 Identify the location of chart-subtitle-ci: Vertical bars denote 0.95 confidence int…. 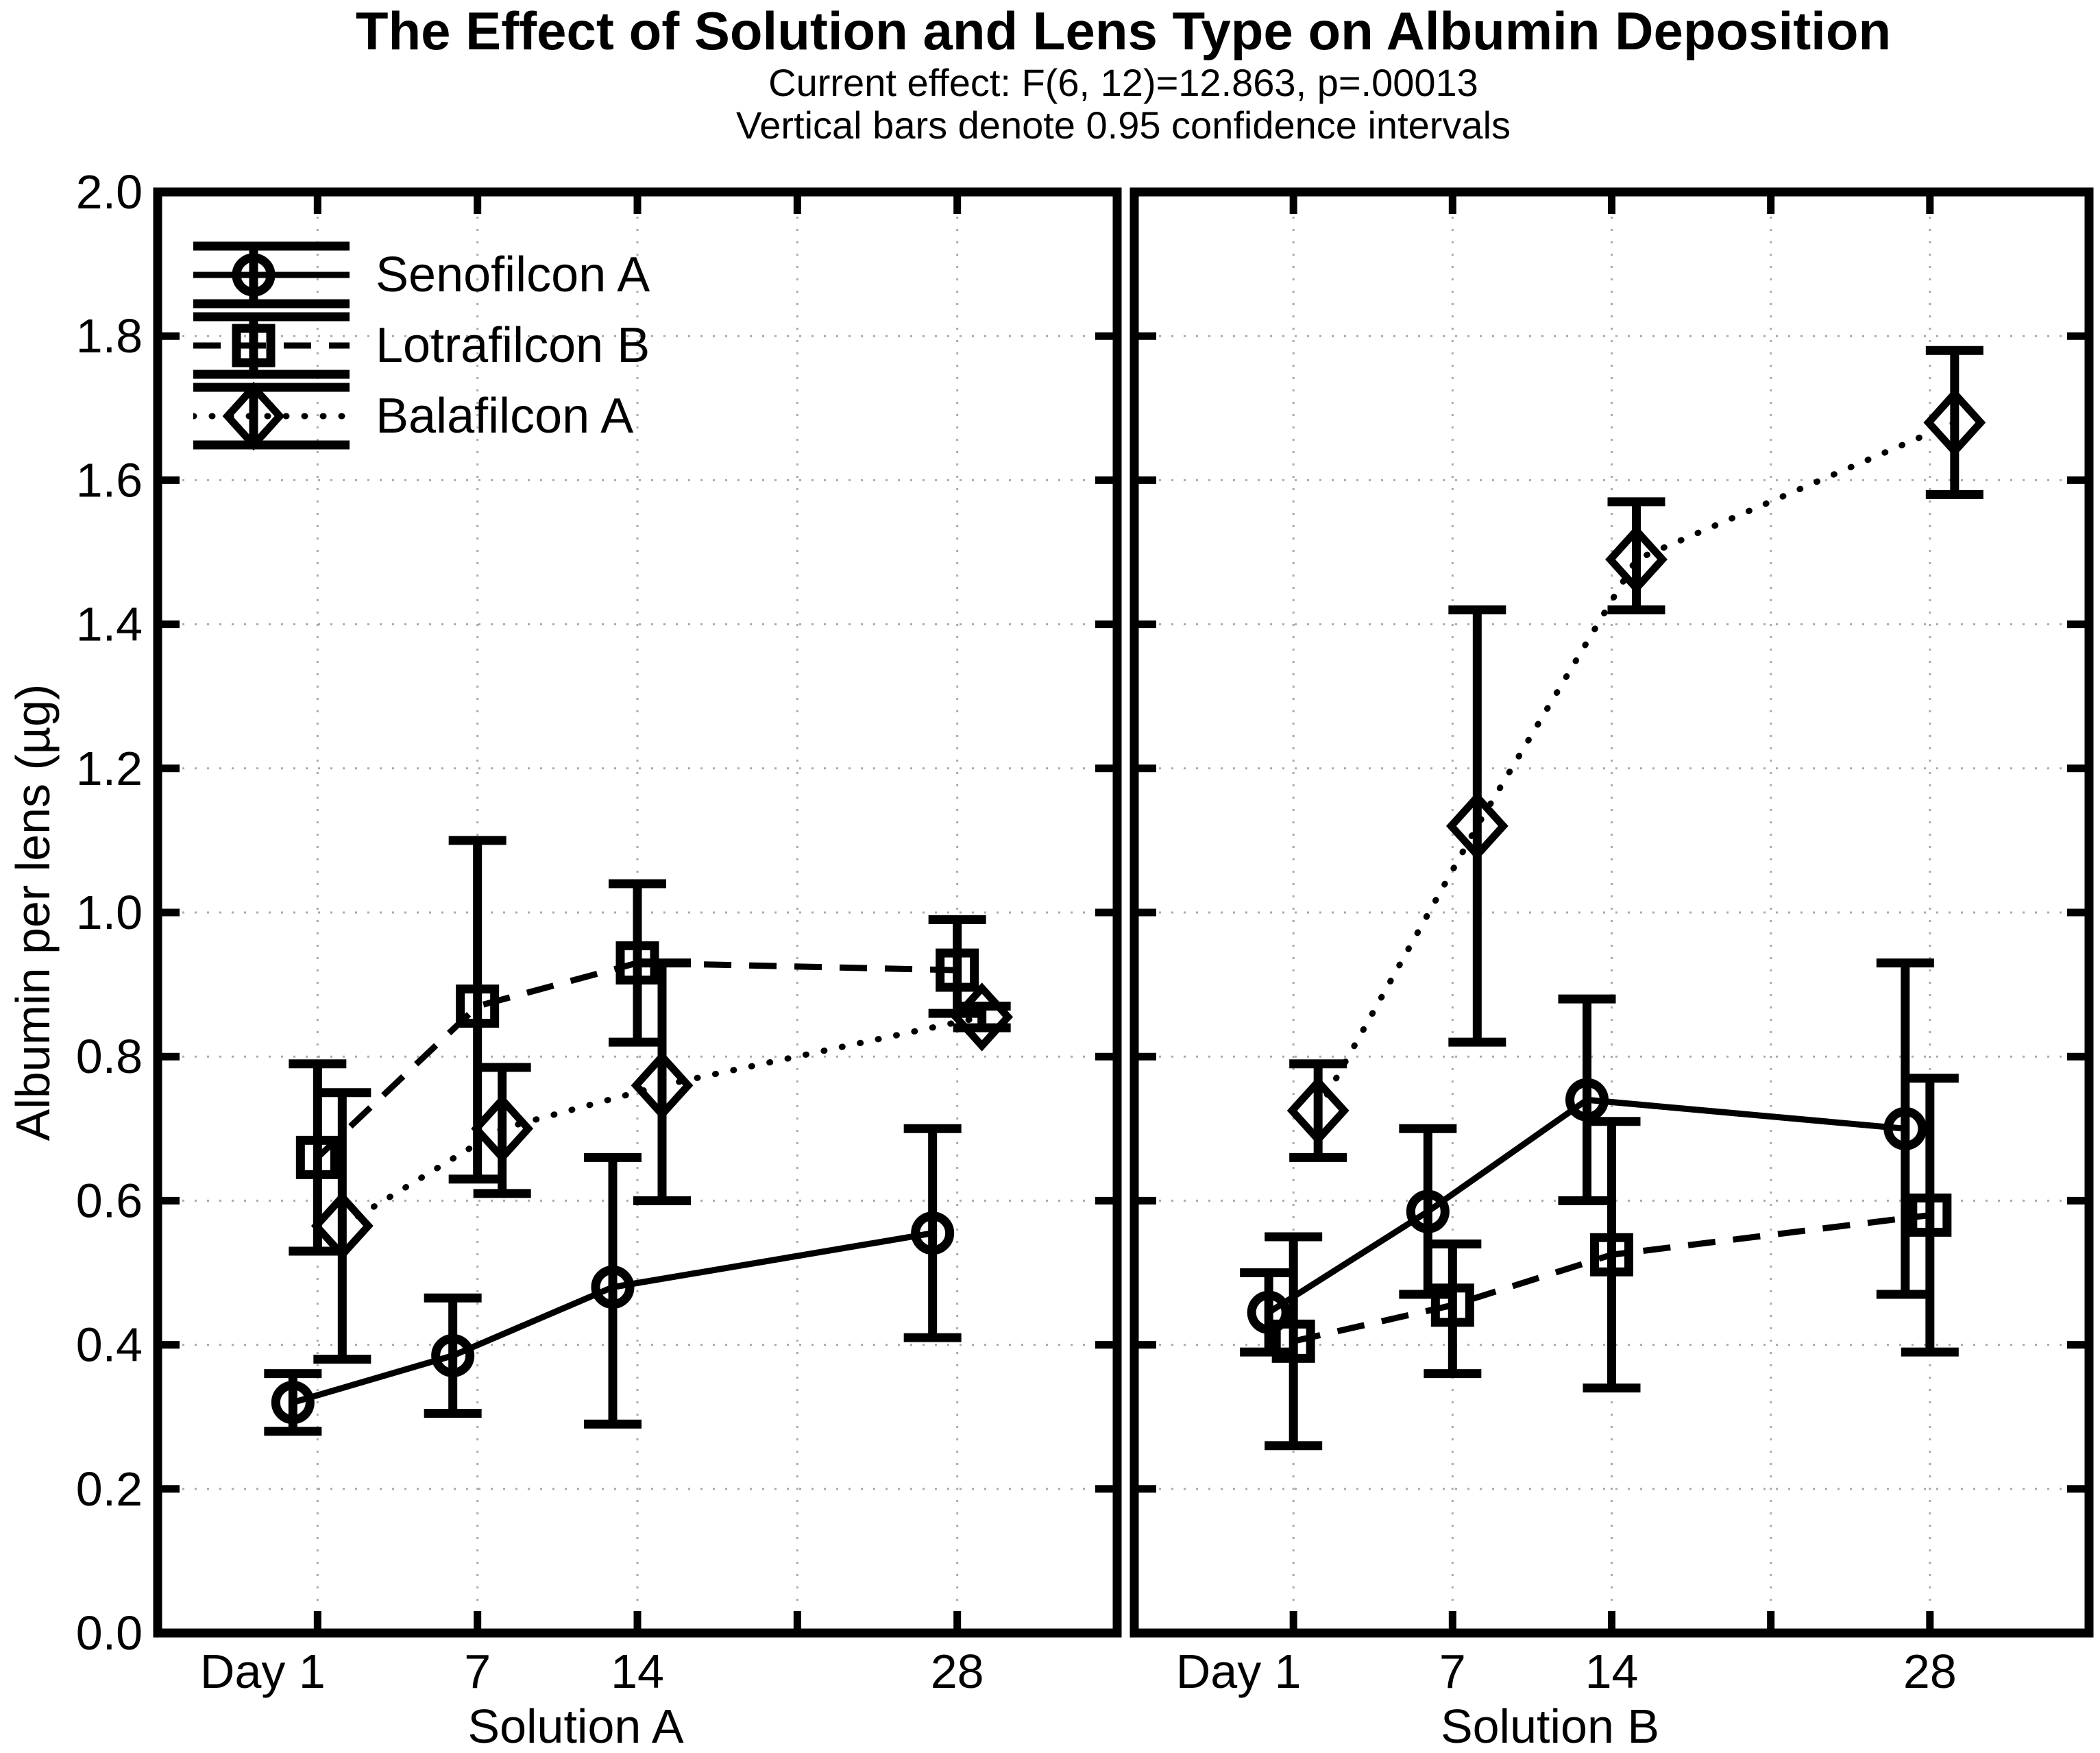
(1123, 126).